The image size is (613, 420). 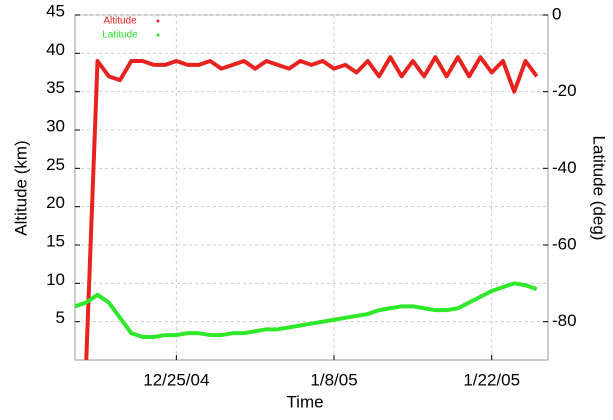 I want to click on y-tick-label: 5, so click(x=60, y=317).